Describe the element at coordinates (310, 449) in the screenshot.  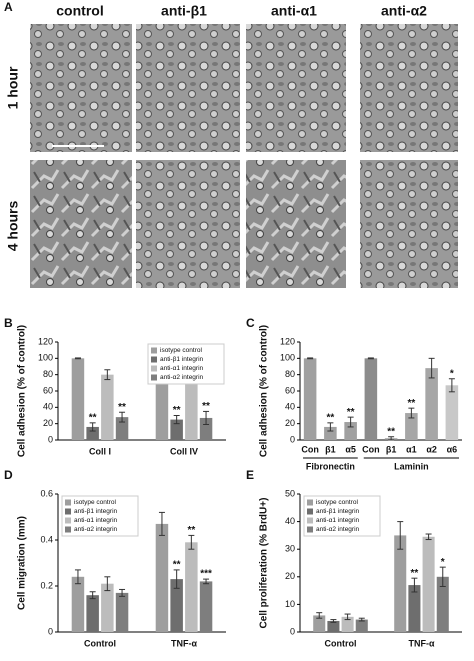
I see `x-tick-label: Con` at that location.